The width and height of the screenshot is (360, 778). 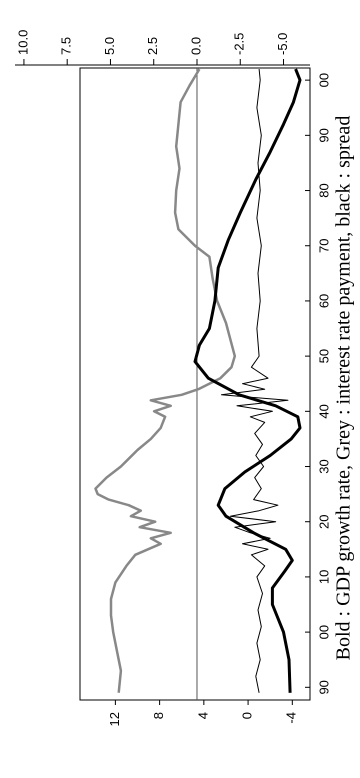 I want to click on x-tick-label: 60, so click(x=323, y=301).